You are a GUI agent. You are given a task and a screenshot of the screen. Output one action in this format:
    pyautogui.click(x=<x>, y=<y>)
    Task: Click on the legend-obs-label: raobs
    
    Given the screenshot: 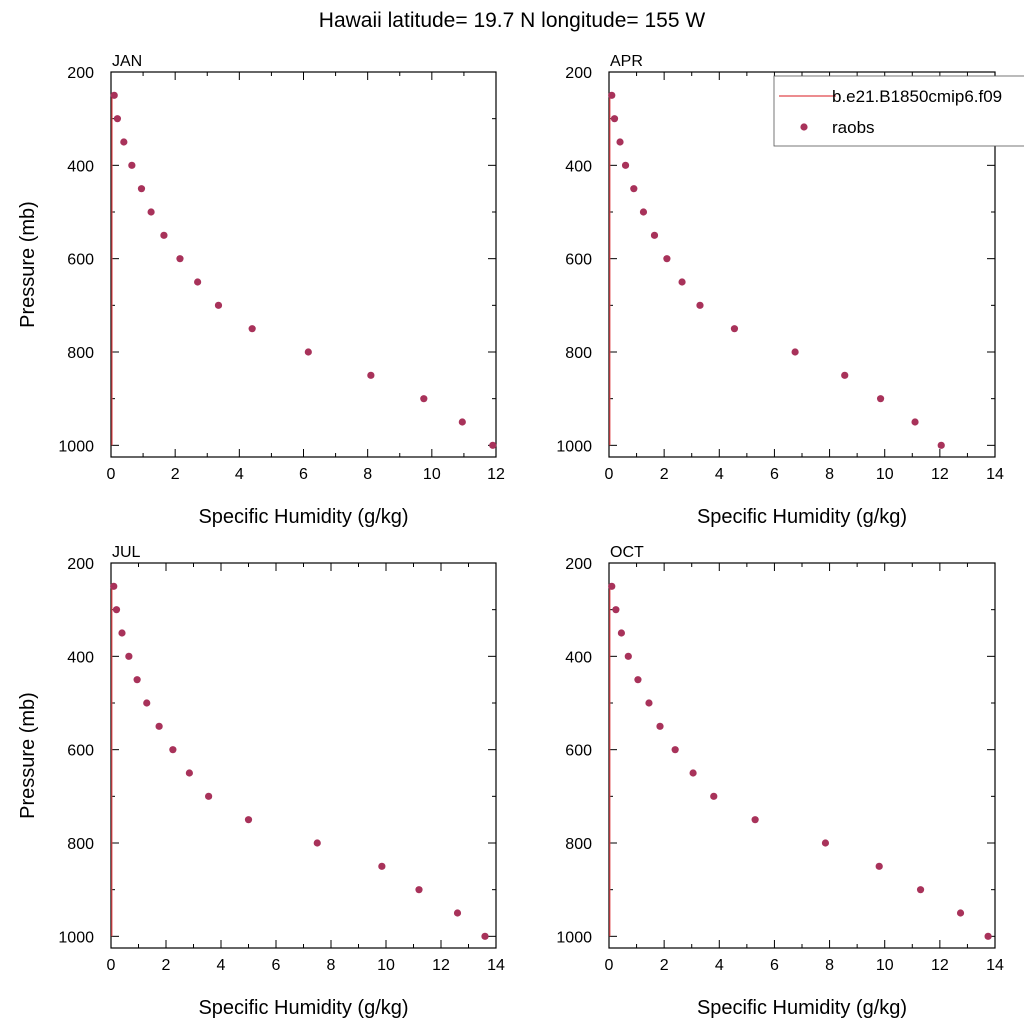 What is the action you would take?
    pyautogui.click(x=853, y=127)
    